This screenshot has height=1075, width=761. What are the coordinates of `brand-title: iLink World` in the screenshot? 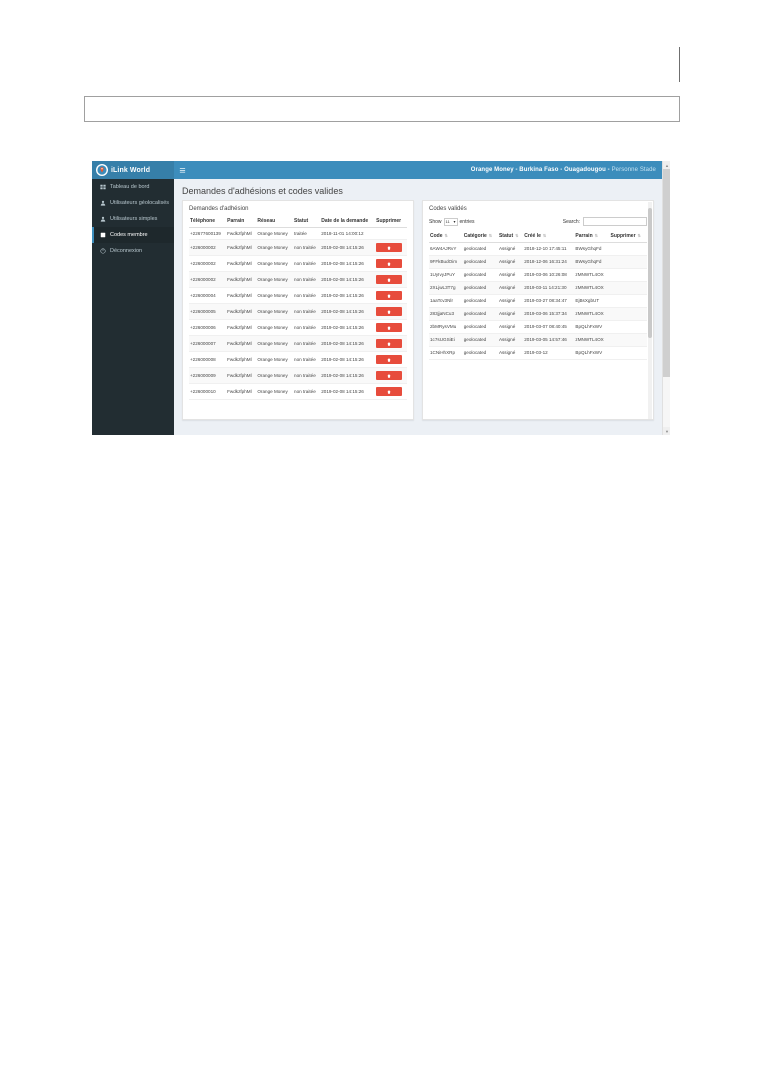 It's located at (131, 170).